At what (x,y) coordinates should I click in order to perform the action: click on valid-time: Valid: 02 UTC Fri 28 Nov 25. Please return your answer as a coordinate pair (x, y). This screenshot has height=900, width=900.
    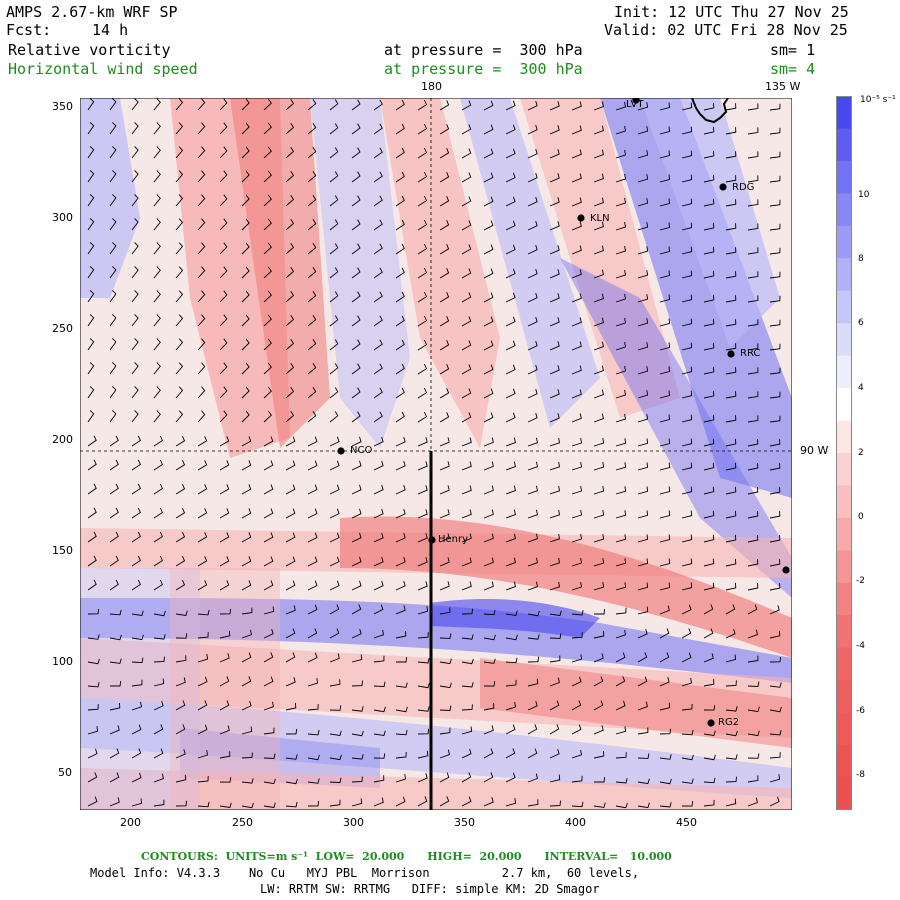
    Looking at the image, I should click on (726, 30).